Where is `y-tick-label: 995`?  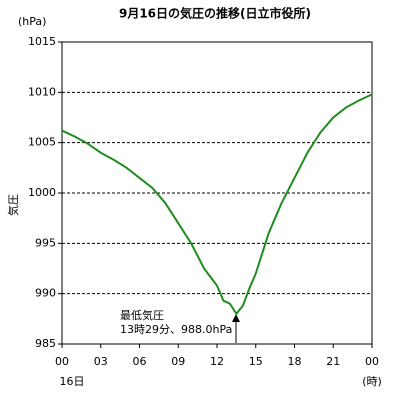
y-tick-label: 995 is located at coordinates (45, 242).